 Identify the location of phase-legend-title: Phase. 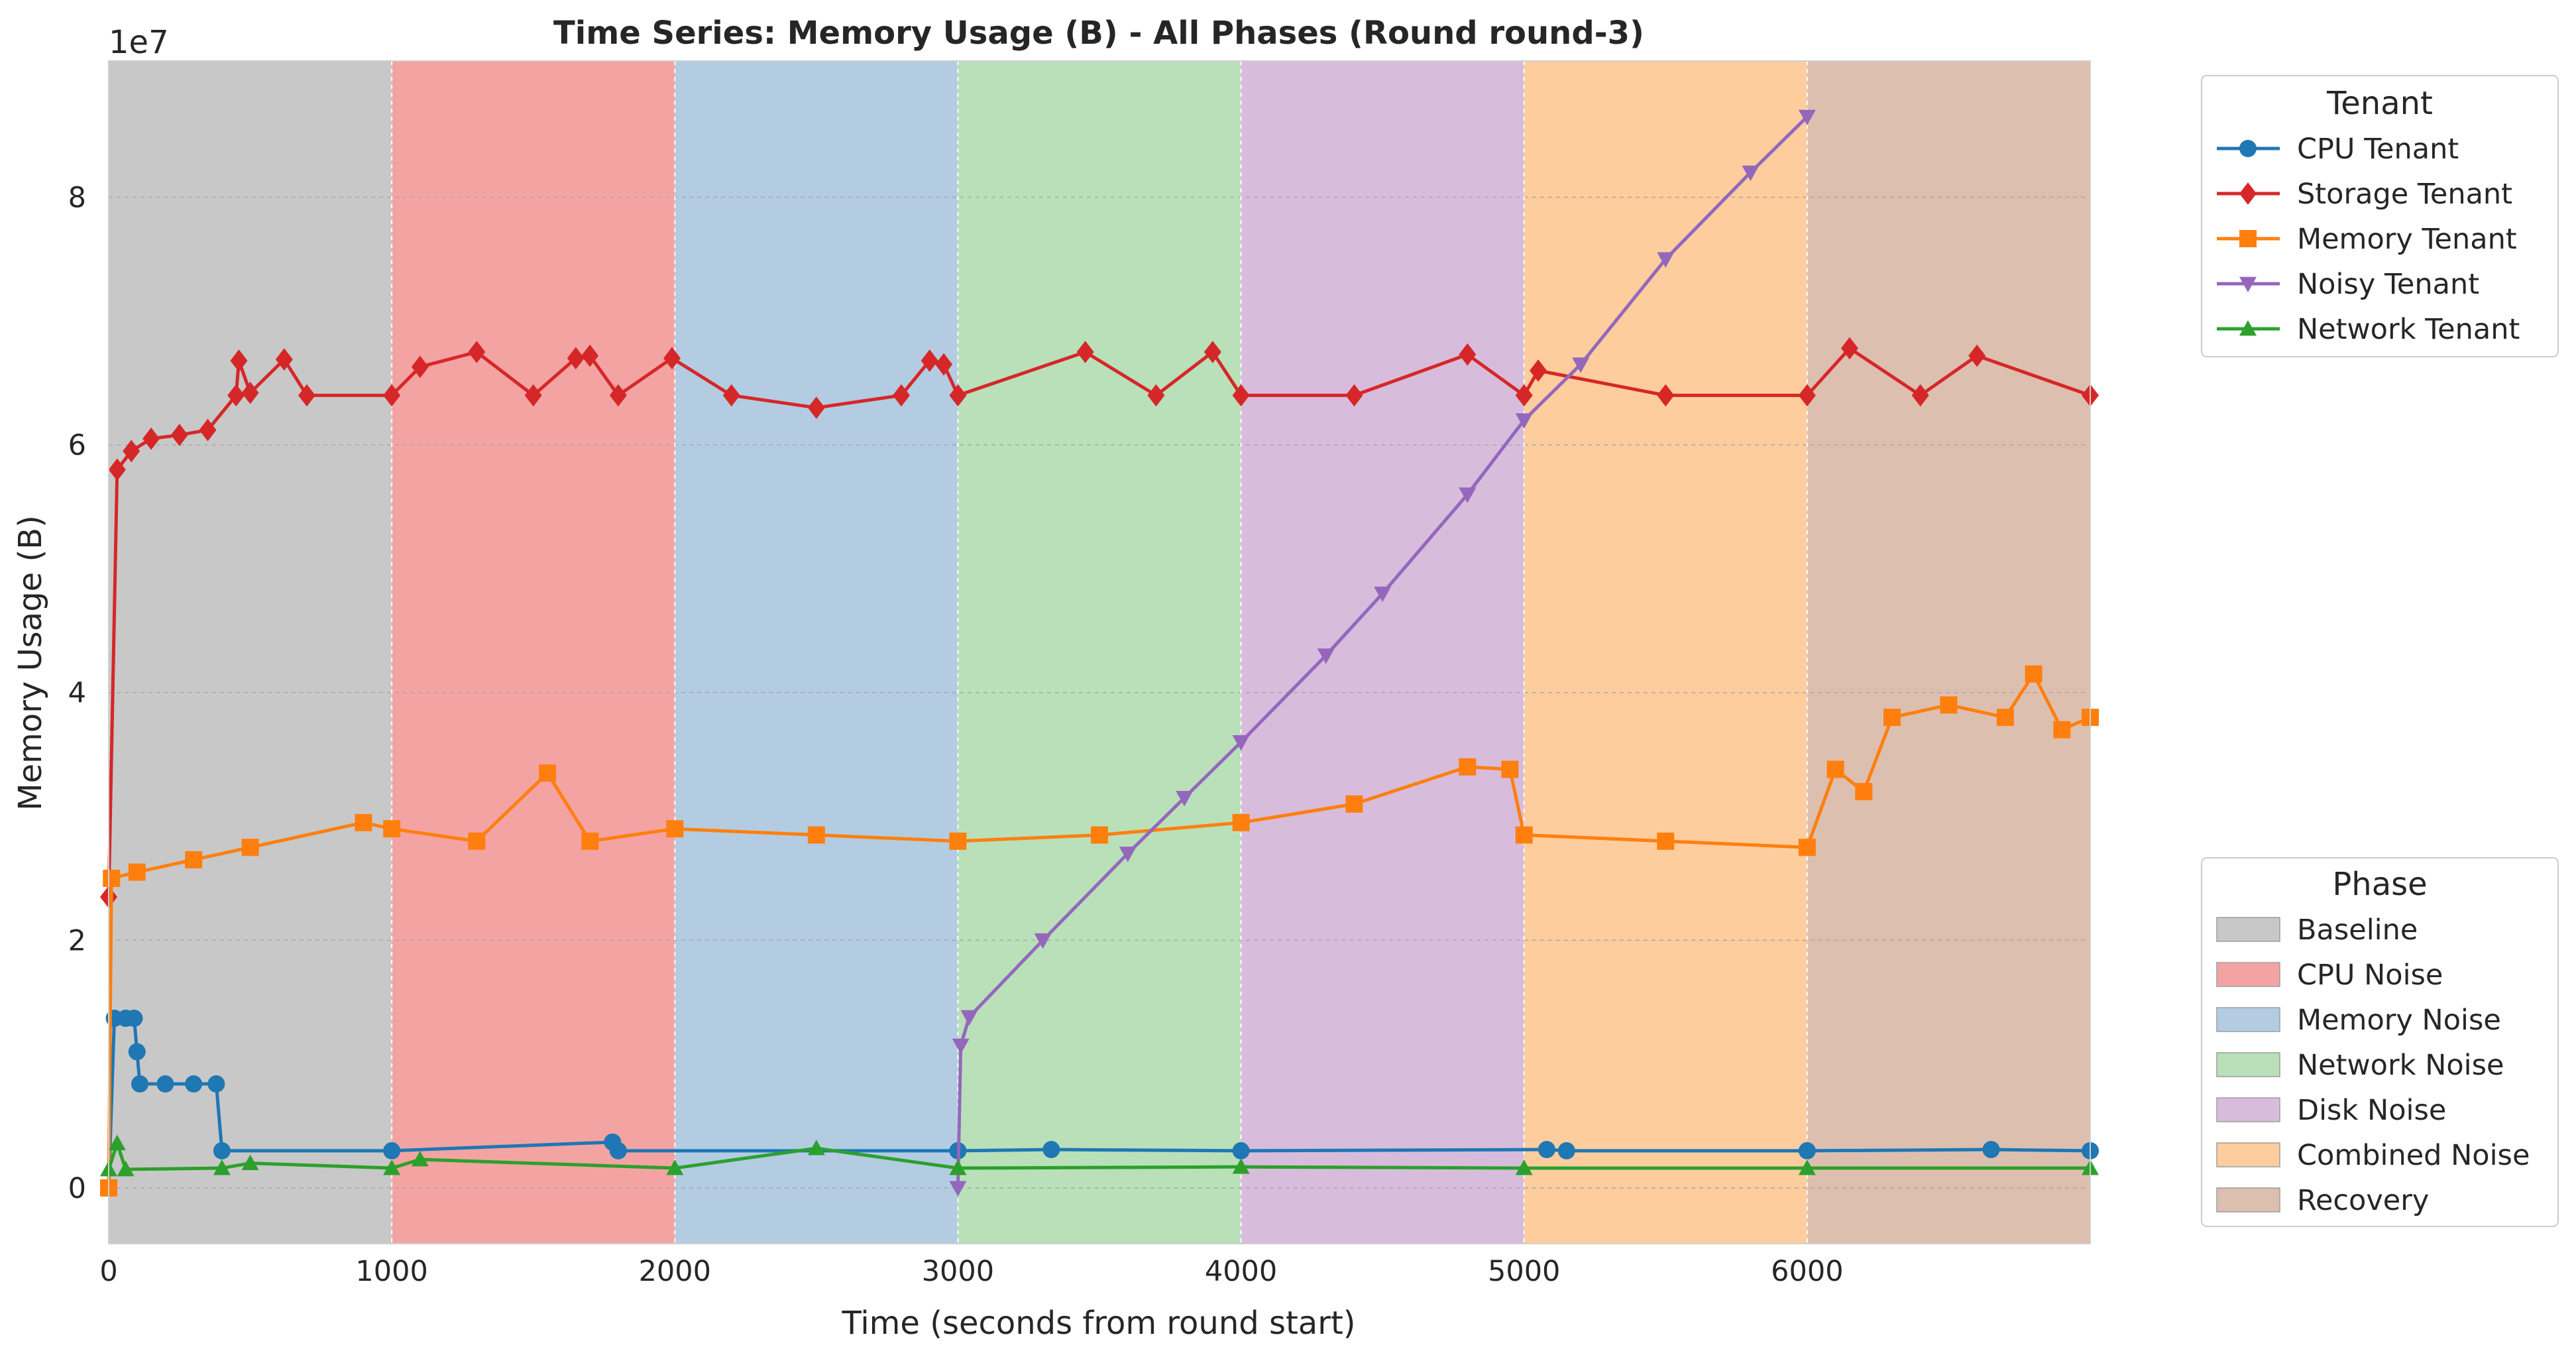
(2380, 884).